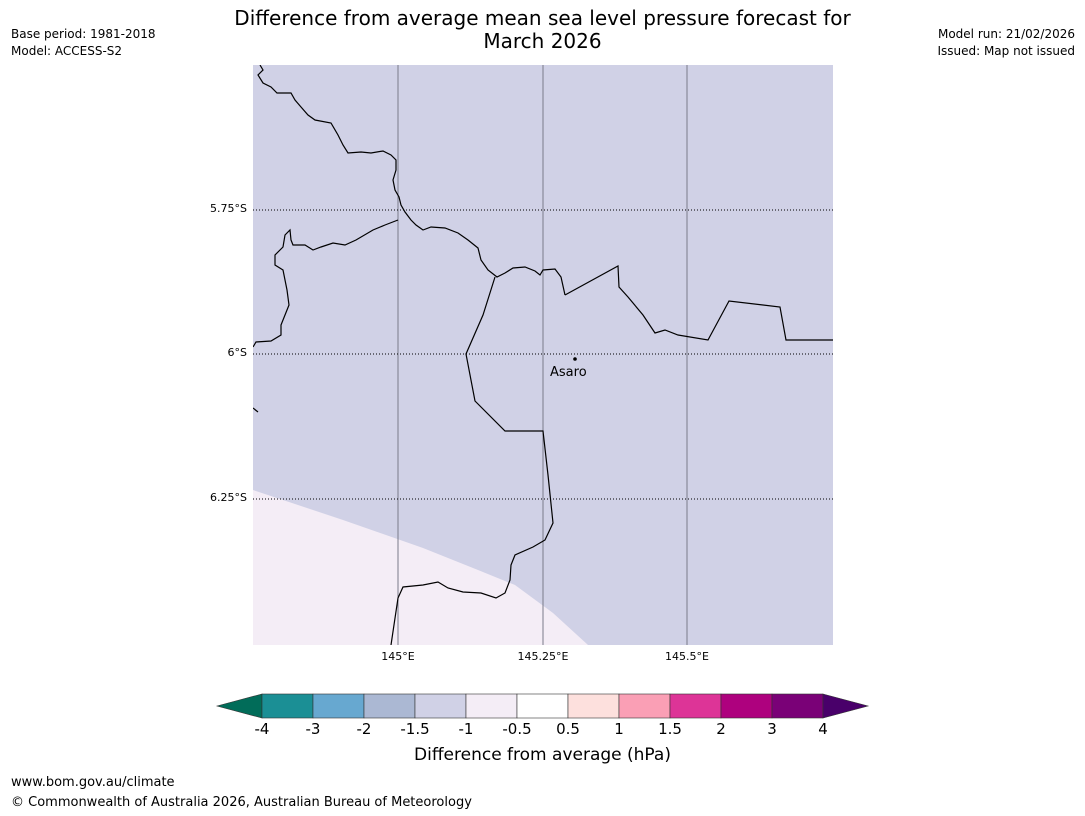 The image size is (1085, 816). I want to click on asaro-marker, so click(575, 359).